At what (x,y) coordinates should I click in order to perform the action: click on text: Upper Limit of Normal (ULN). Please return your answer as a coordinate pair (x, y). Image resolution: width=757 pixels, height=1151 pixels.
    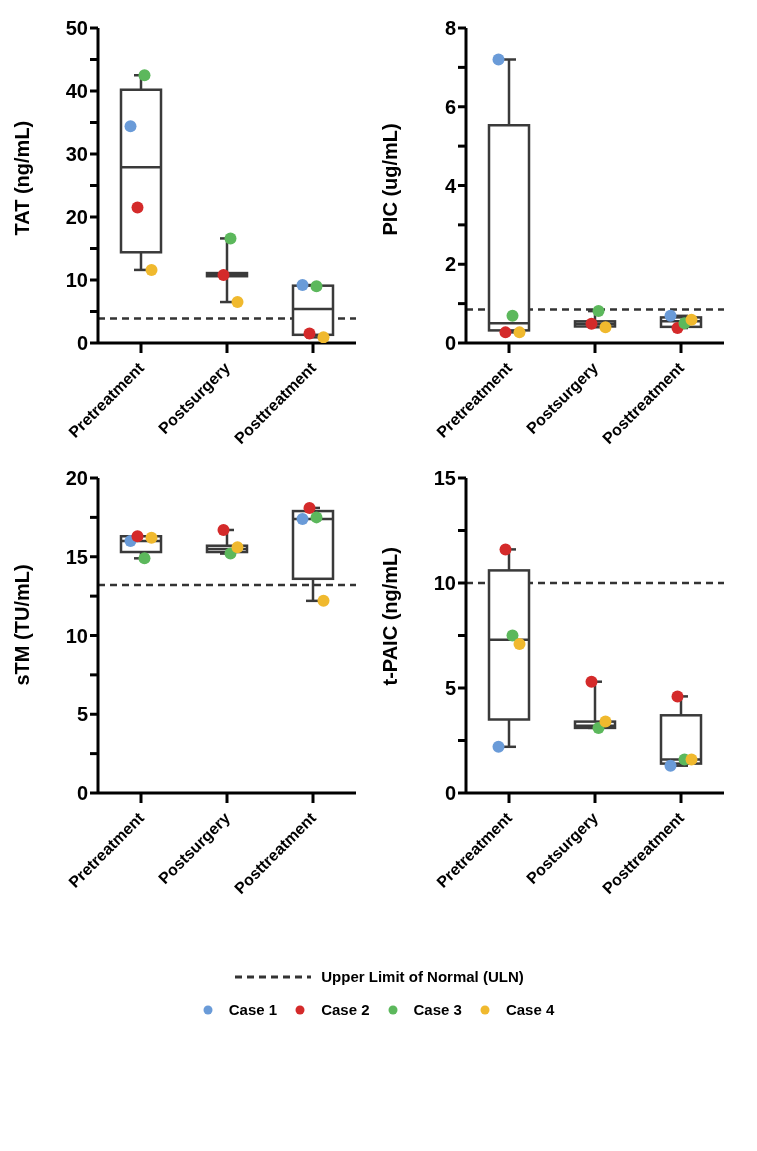
    Looking at the image, I should click on (422, 976).